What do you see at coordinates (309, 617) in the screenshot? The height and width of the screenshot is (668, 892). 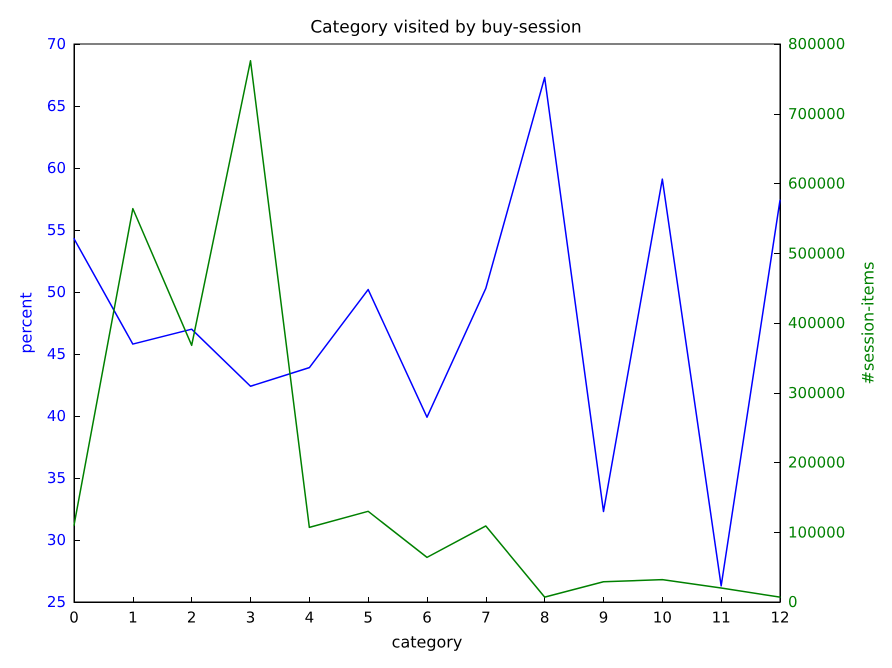 I see `x-tick-label: 4` at bounding box center [309, 617].